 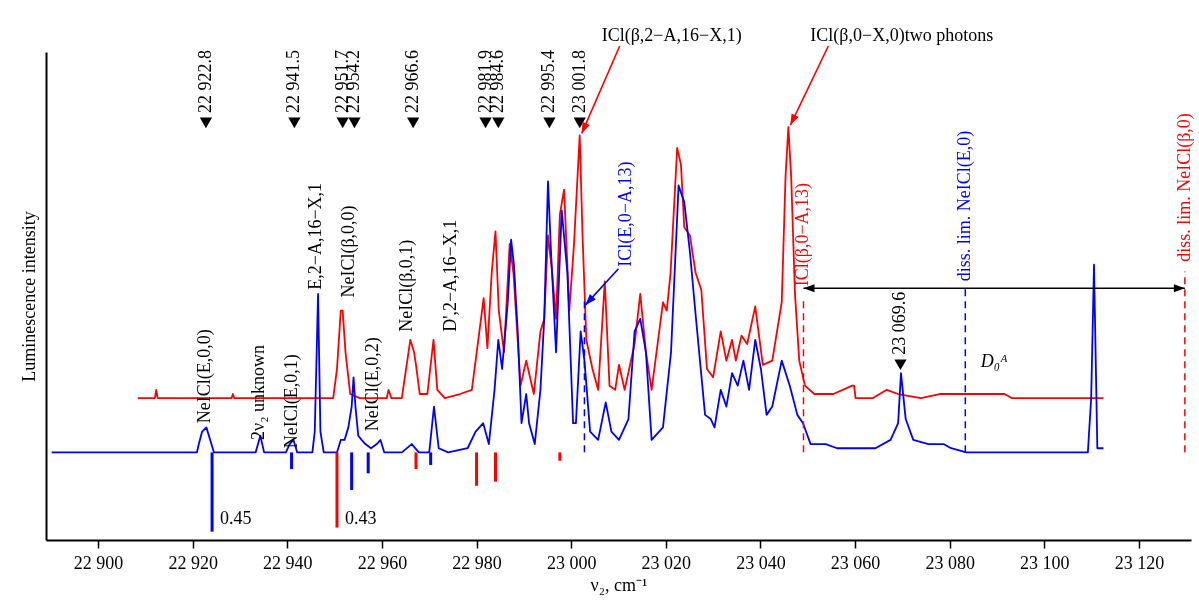 I want to click on annotation: E,2−A,16−X,1, so click(x=315, y=236).